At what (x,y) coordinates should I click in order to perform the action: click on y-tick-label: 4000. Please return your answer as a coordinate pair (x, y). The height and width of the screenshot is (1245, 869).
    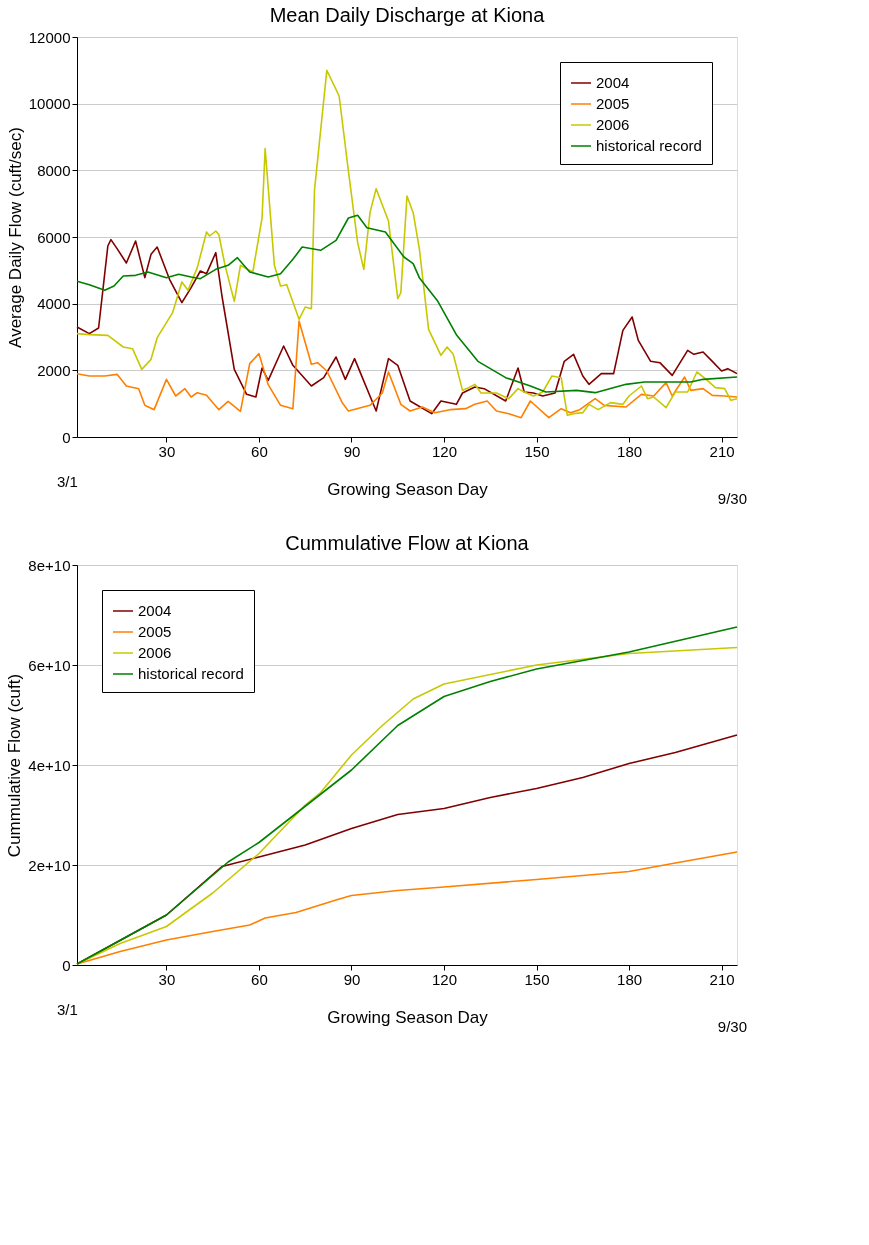
    Looking at the image, I should click on (54, 304).